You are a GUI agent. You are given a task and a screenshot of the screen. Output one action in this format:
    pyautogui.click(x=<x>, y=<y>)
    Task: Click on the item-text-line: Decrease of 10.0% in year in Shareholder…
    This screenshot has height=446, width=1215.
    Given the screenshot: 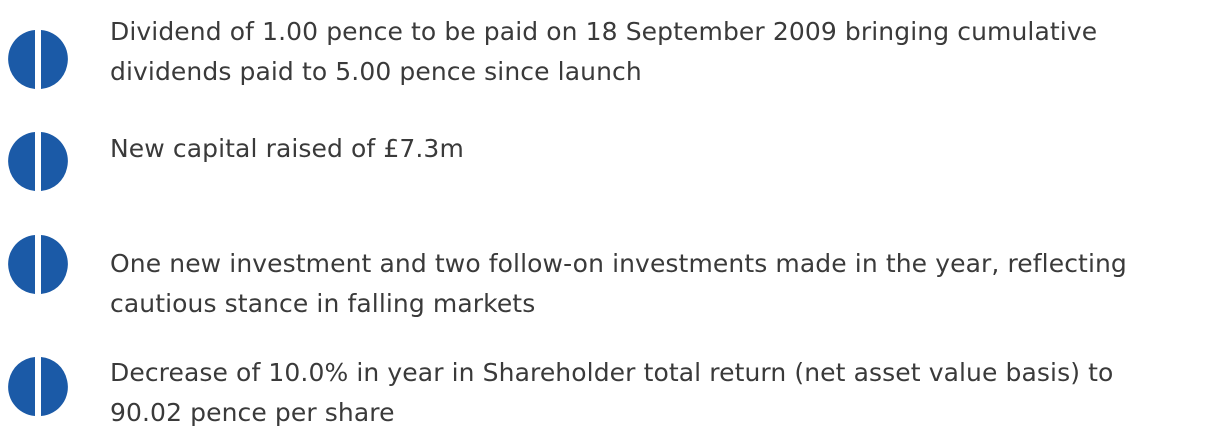 What is the action you would take?
    pyautogui.click(x=612, y=372)
    